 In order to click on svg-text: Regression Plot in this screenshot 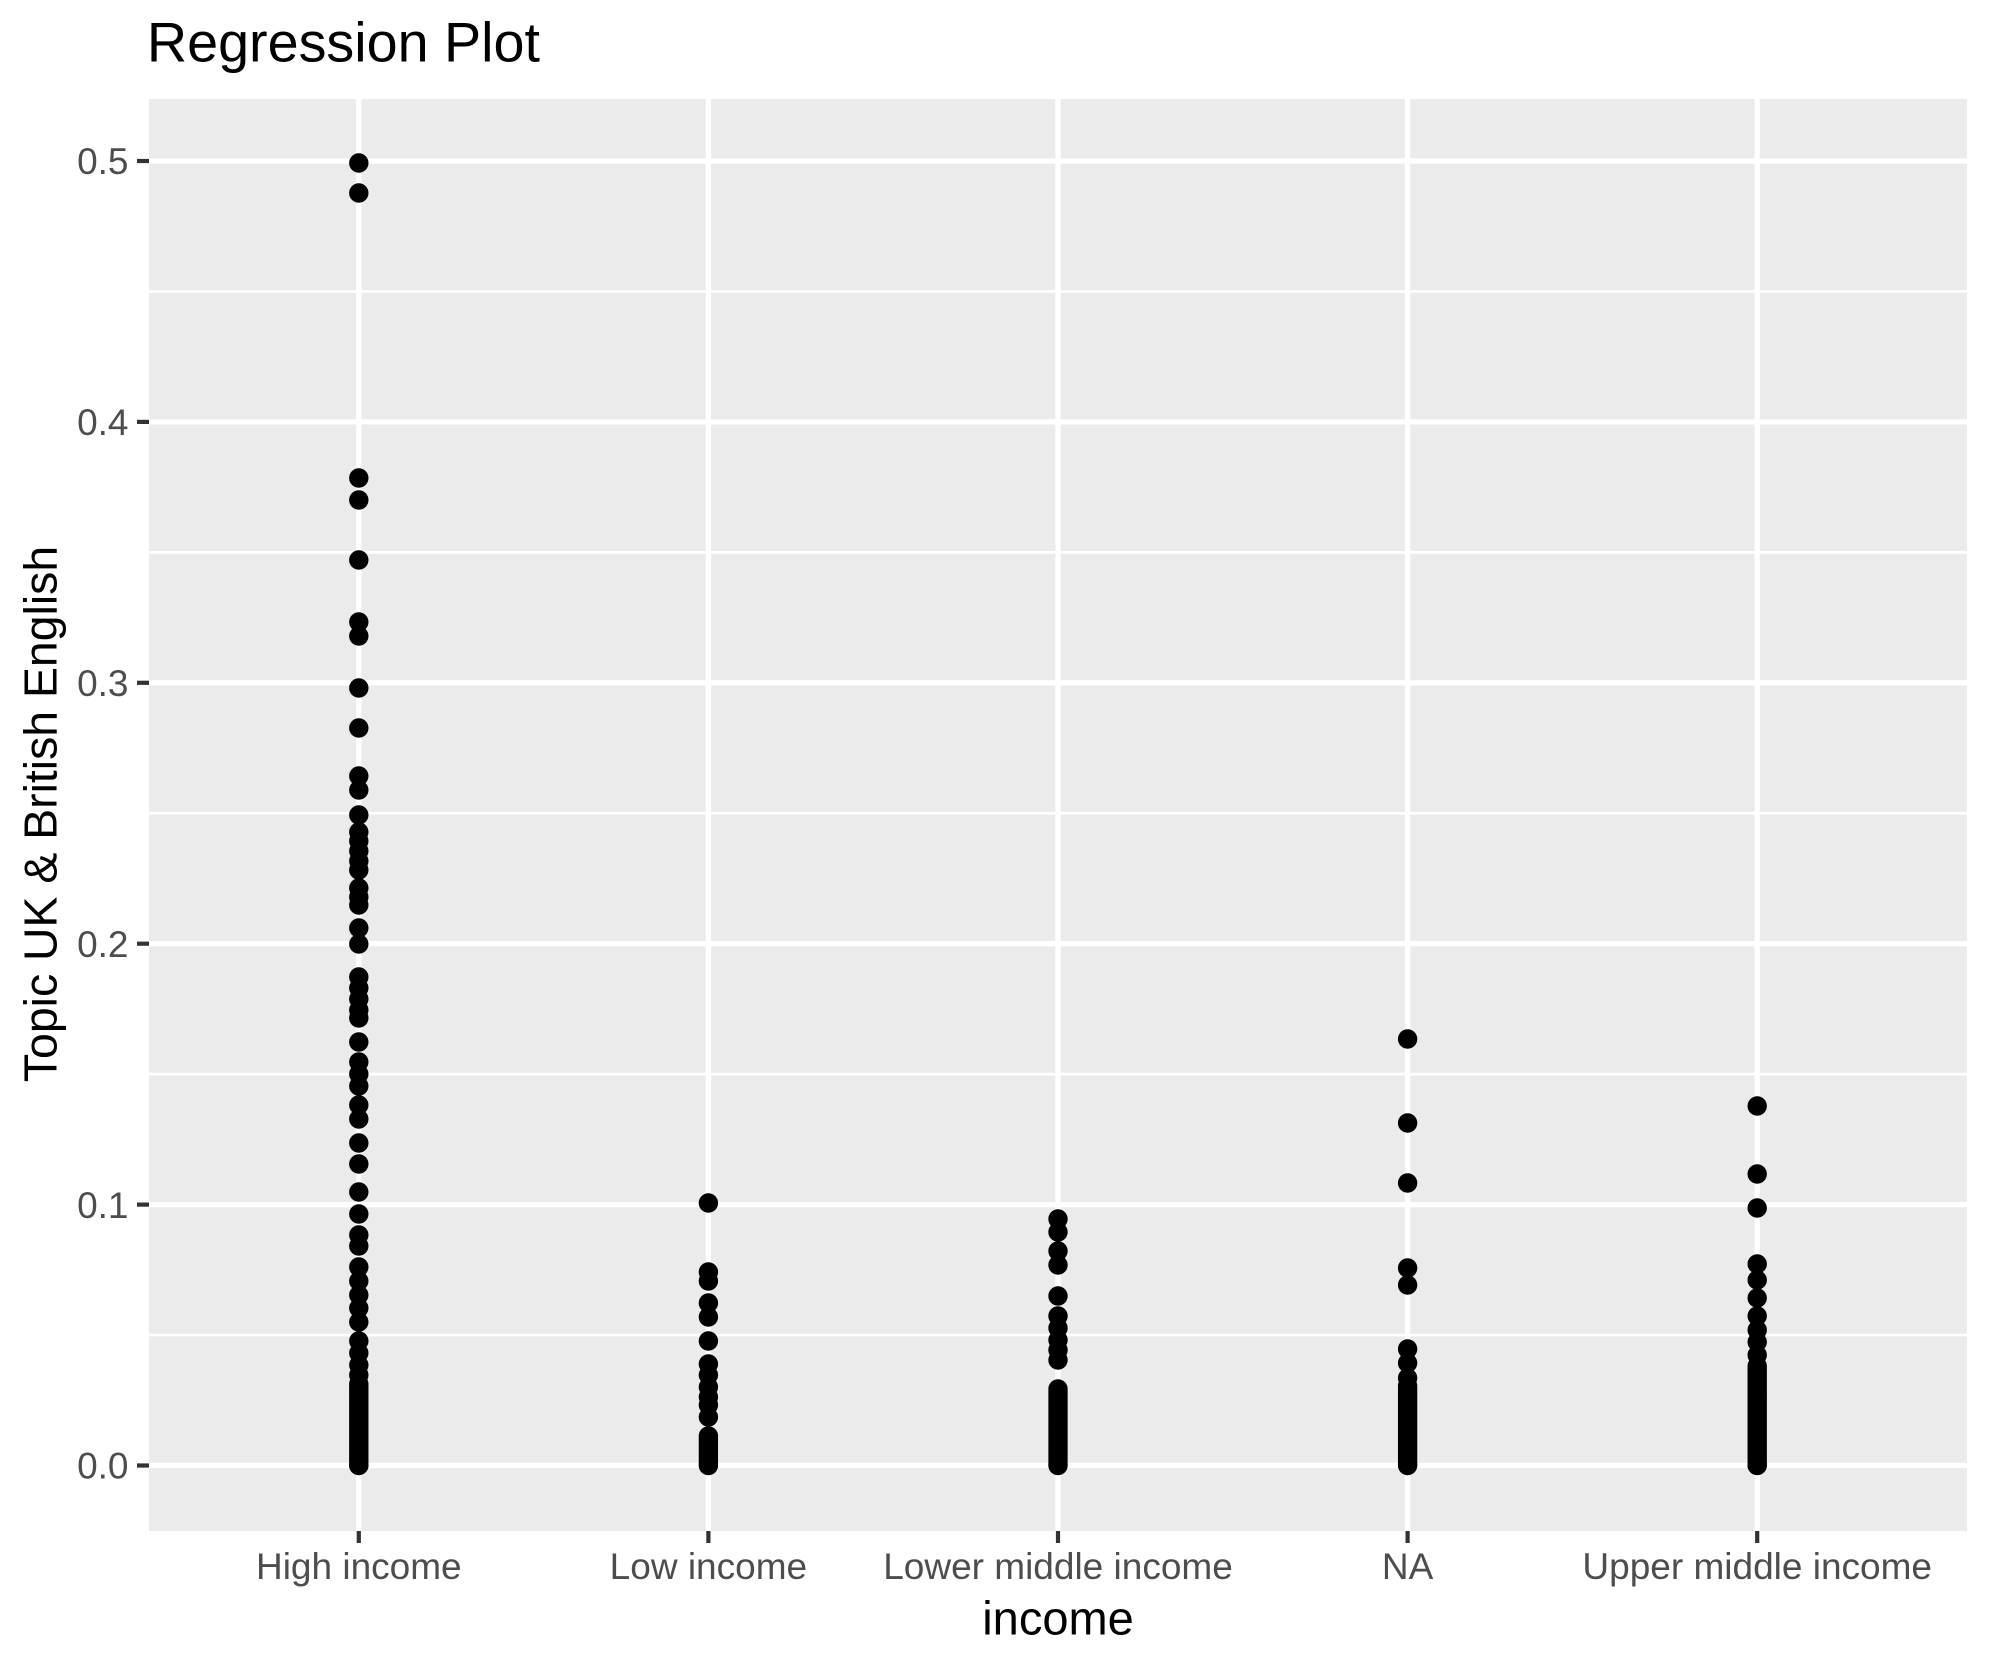, I will do `click(344, 43)`.